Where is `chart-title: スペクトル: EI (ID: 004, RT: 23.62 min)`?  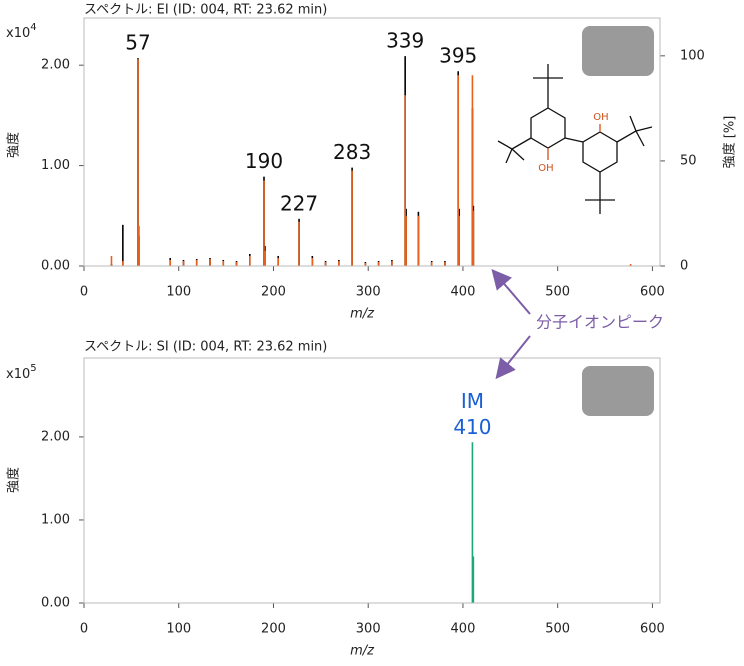 chart-title: スペクトル: EI (ID: 004, RT: 23.62 min) is located at coordinates (205, 10).